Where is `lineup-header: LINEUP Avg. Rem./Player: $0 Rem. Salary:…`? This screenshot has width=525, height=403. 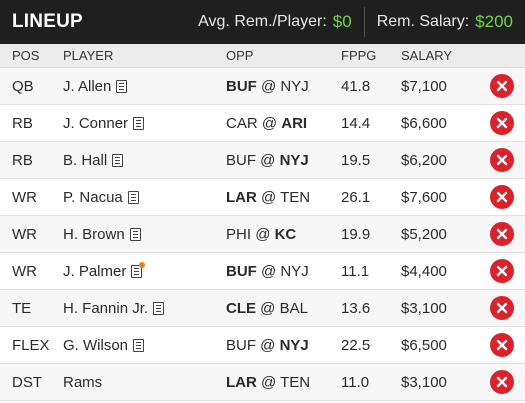 lineup-header: LINEUP Avg. Rem./Player: $0 Rem. Salary:… is located at coordinates (262, 22).